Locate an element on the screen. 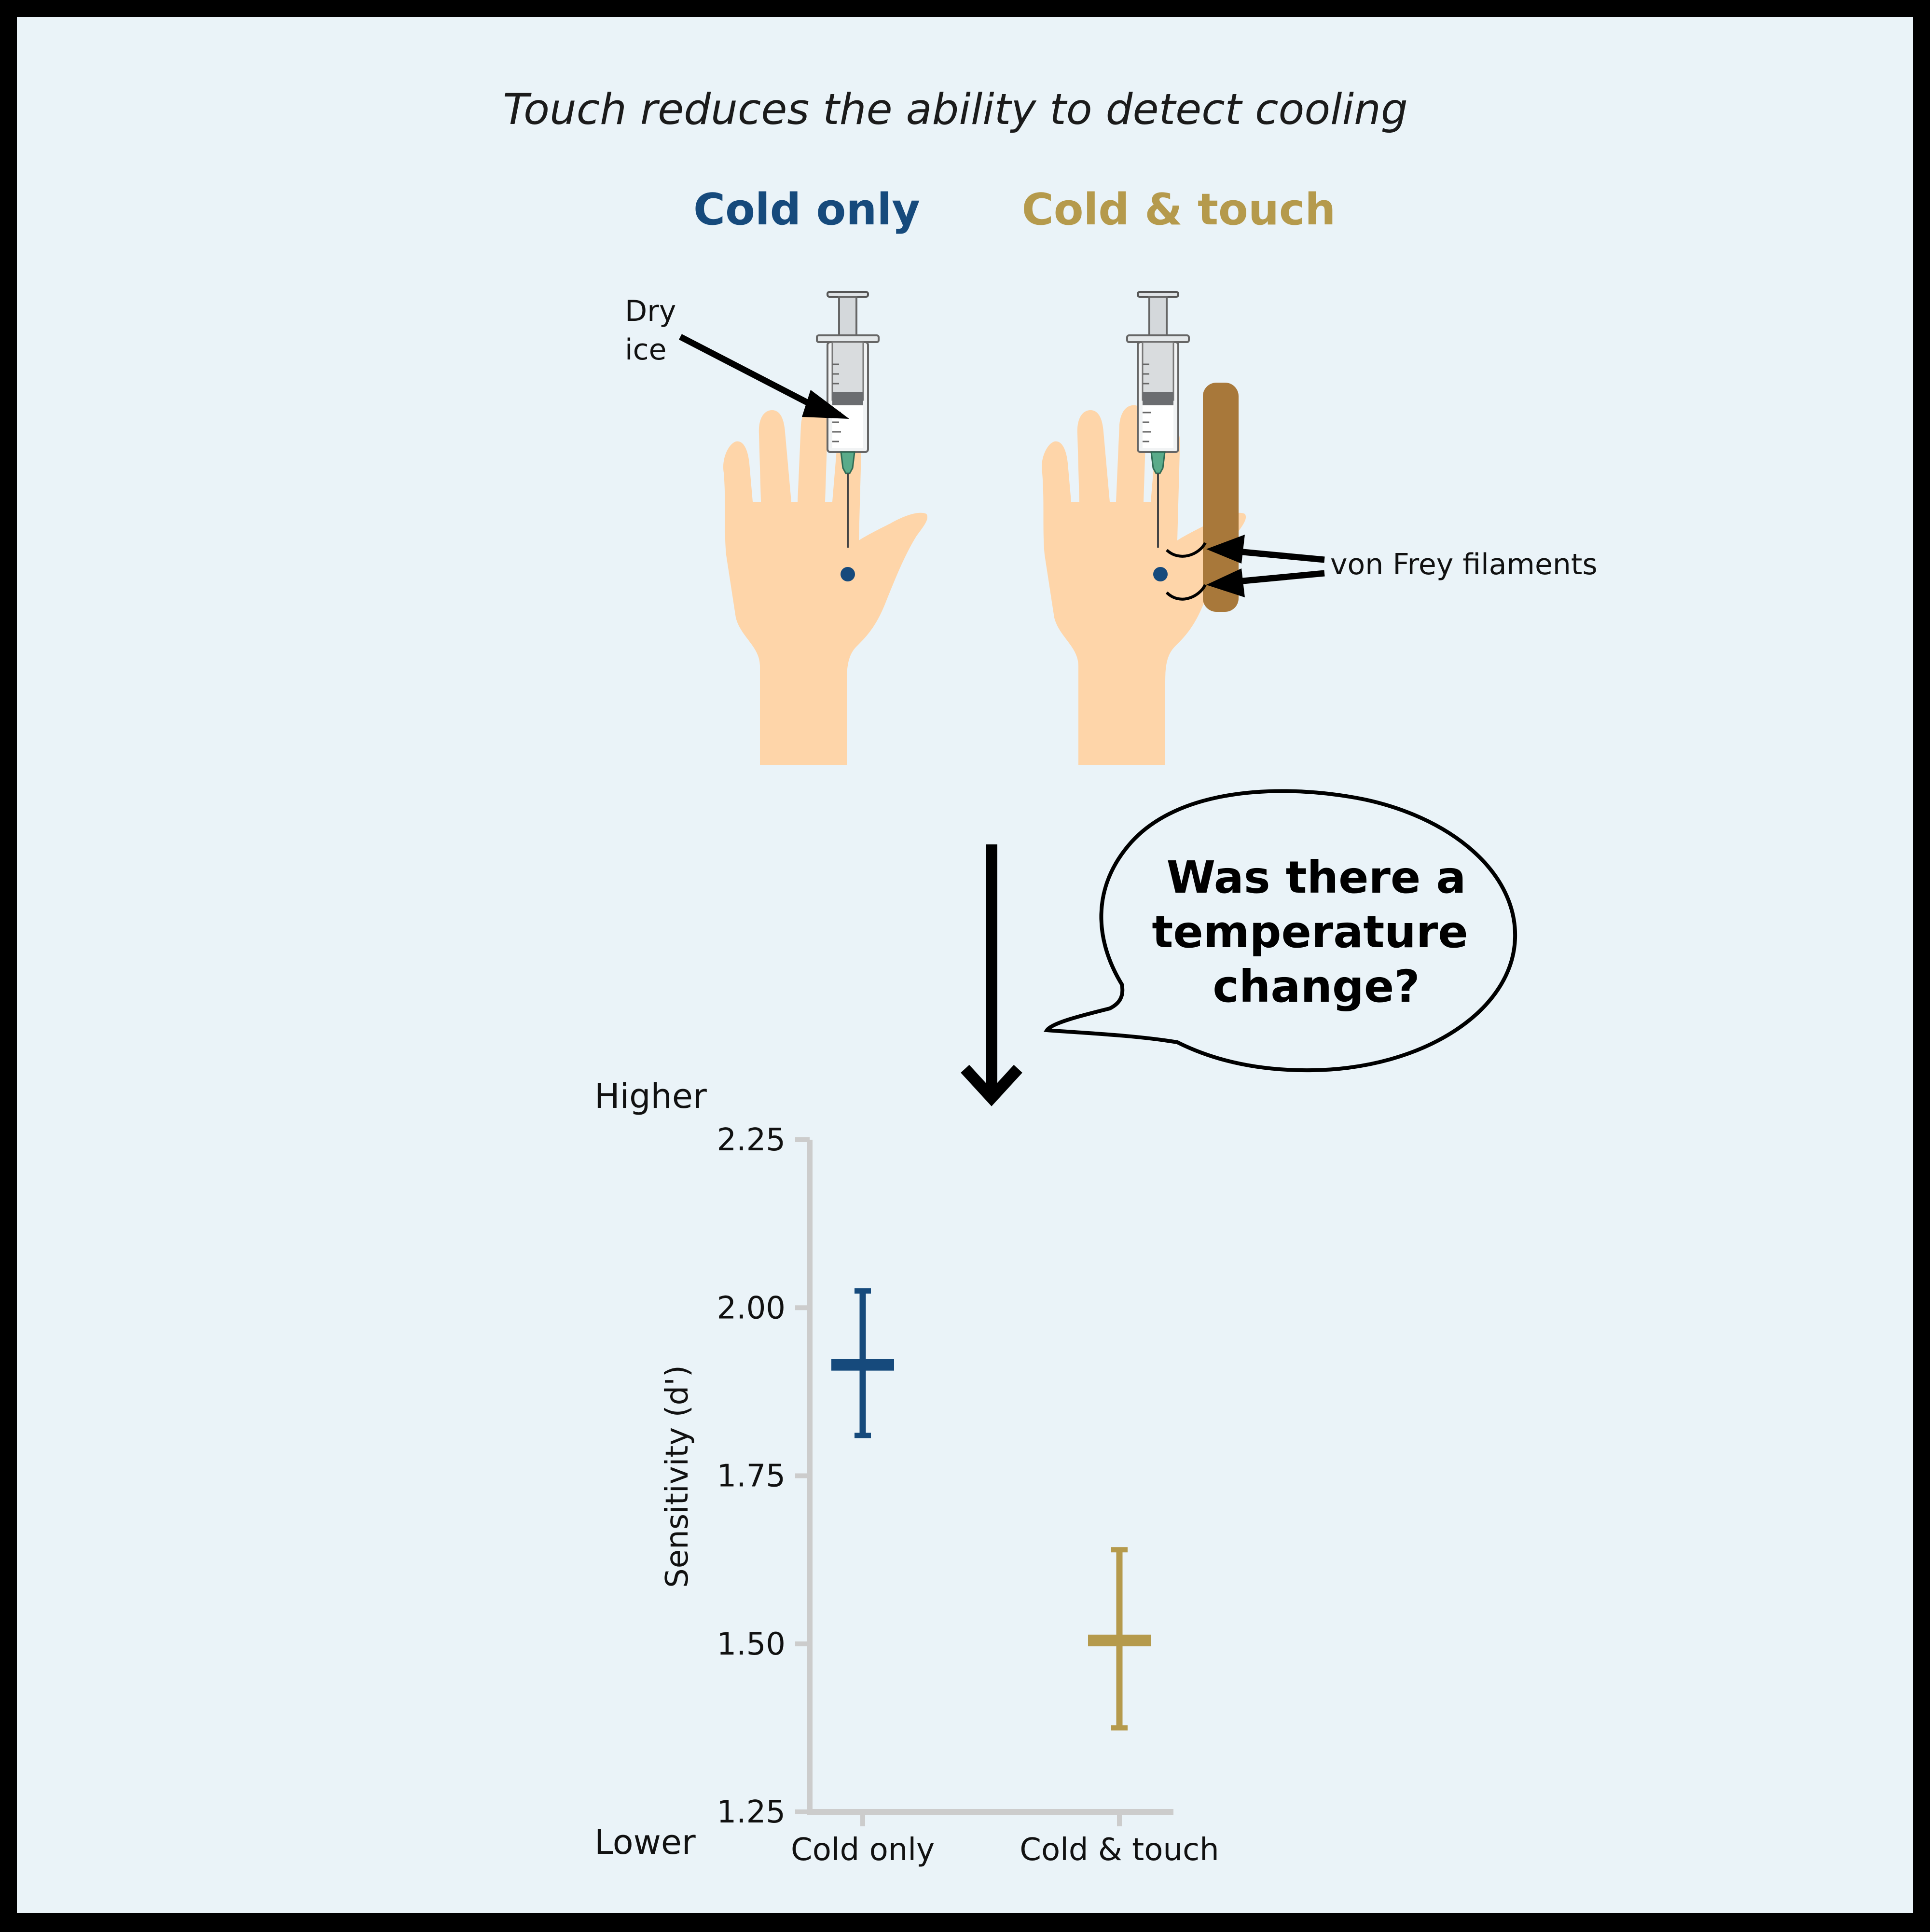  speech-bubble-line3: change? is located at coordinates (1316, 986).